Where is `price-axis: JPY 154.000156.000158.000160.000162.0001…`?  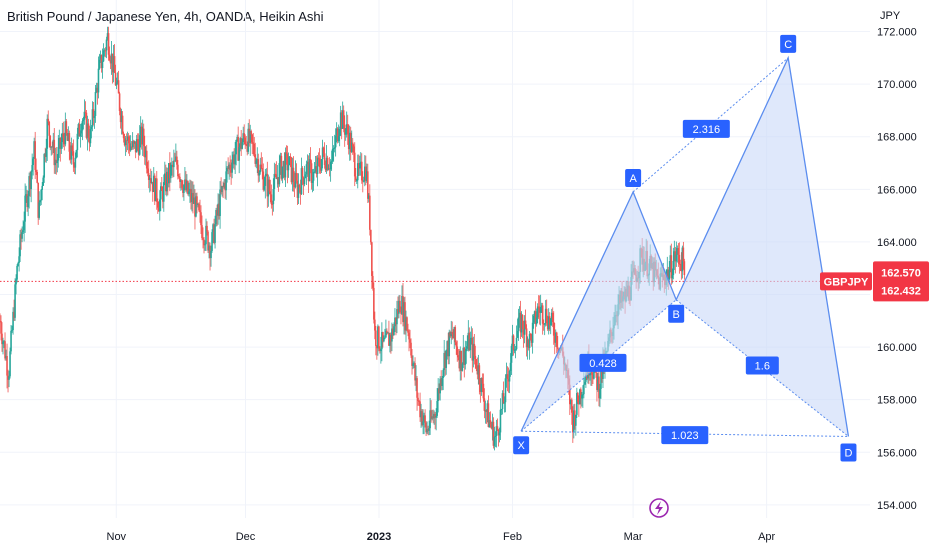 price-axis: JPY 154.000156.000158.000160.000162.0001… is located at coordinates (897, 261).